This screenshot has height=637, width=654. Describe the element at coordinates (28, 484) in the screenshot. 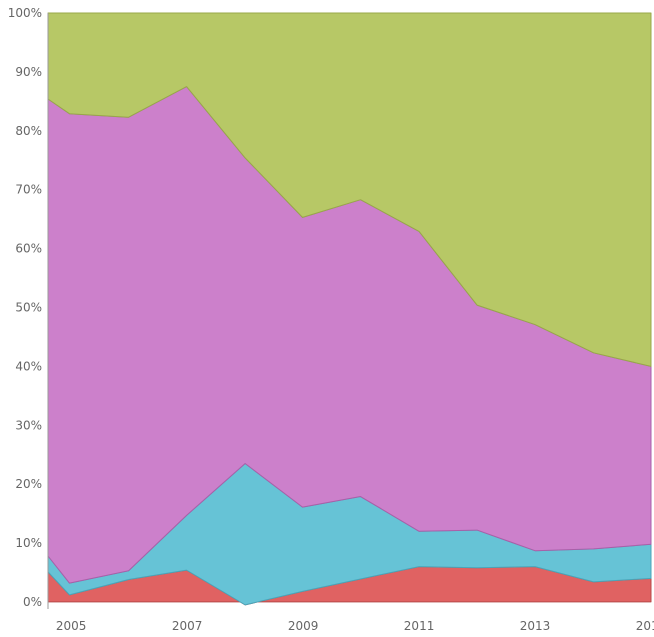

I see `y-tick-label: 20%` at that location.